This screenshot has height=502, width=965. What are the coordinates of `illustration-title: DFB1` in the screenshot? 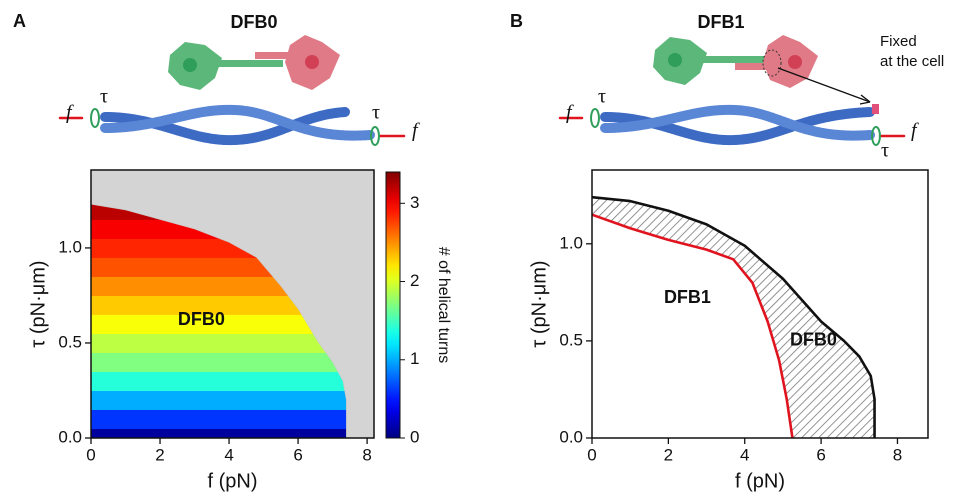 It's located at (720, 22).